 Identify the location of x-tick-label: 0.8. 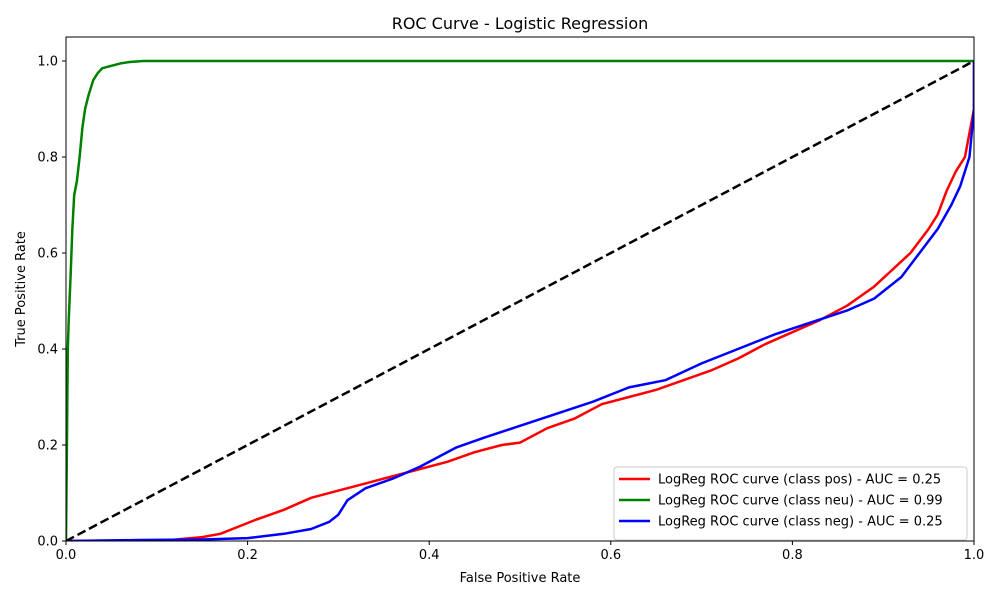
(792, 555).